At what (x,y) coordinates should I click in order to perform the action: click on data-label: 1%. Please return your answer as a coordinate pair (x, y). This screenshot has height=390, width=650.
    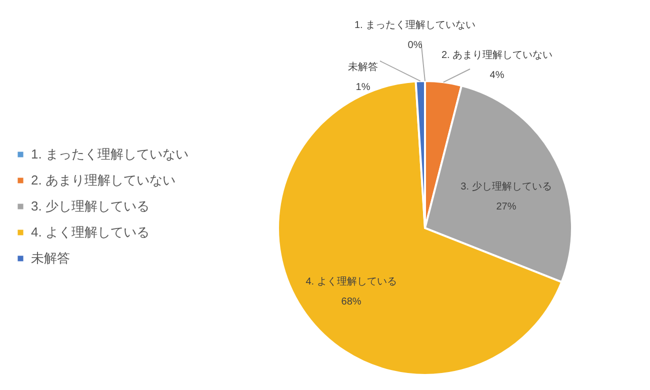
    Looking at the image, I should click on (363, 87).